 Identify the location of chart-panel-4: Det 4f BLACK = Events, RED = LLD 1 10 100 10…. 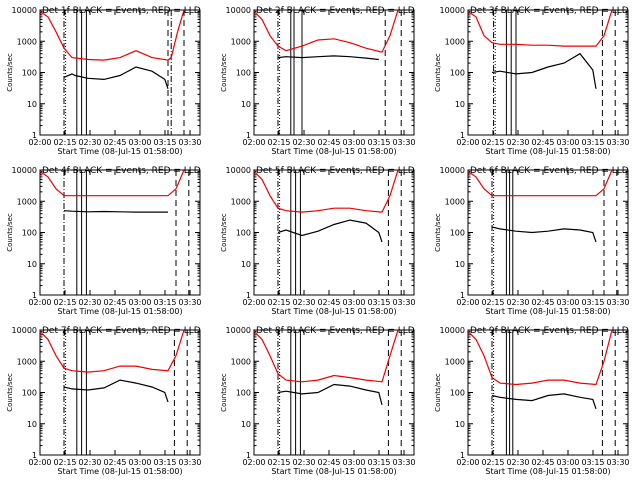
(104, 241).